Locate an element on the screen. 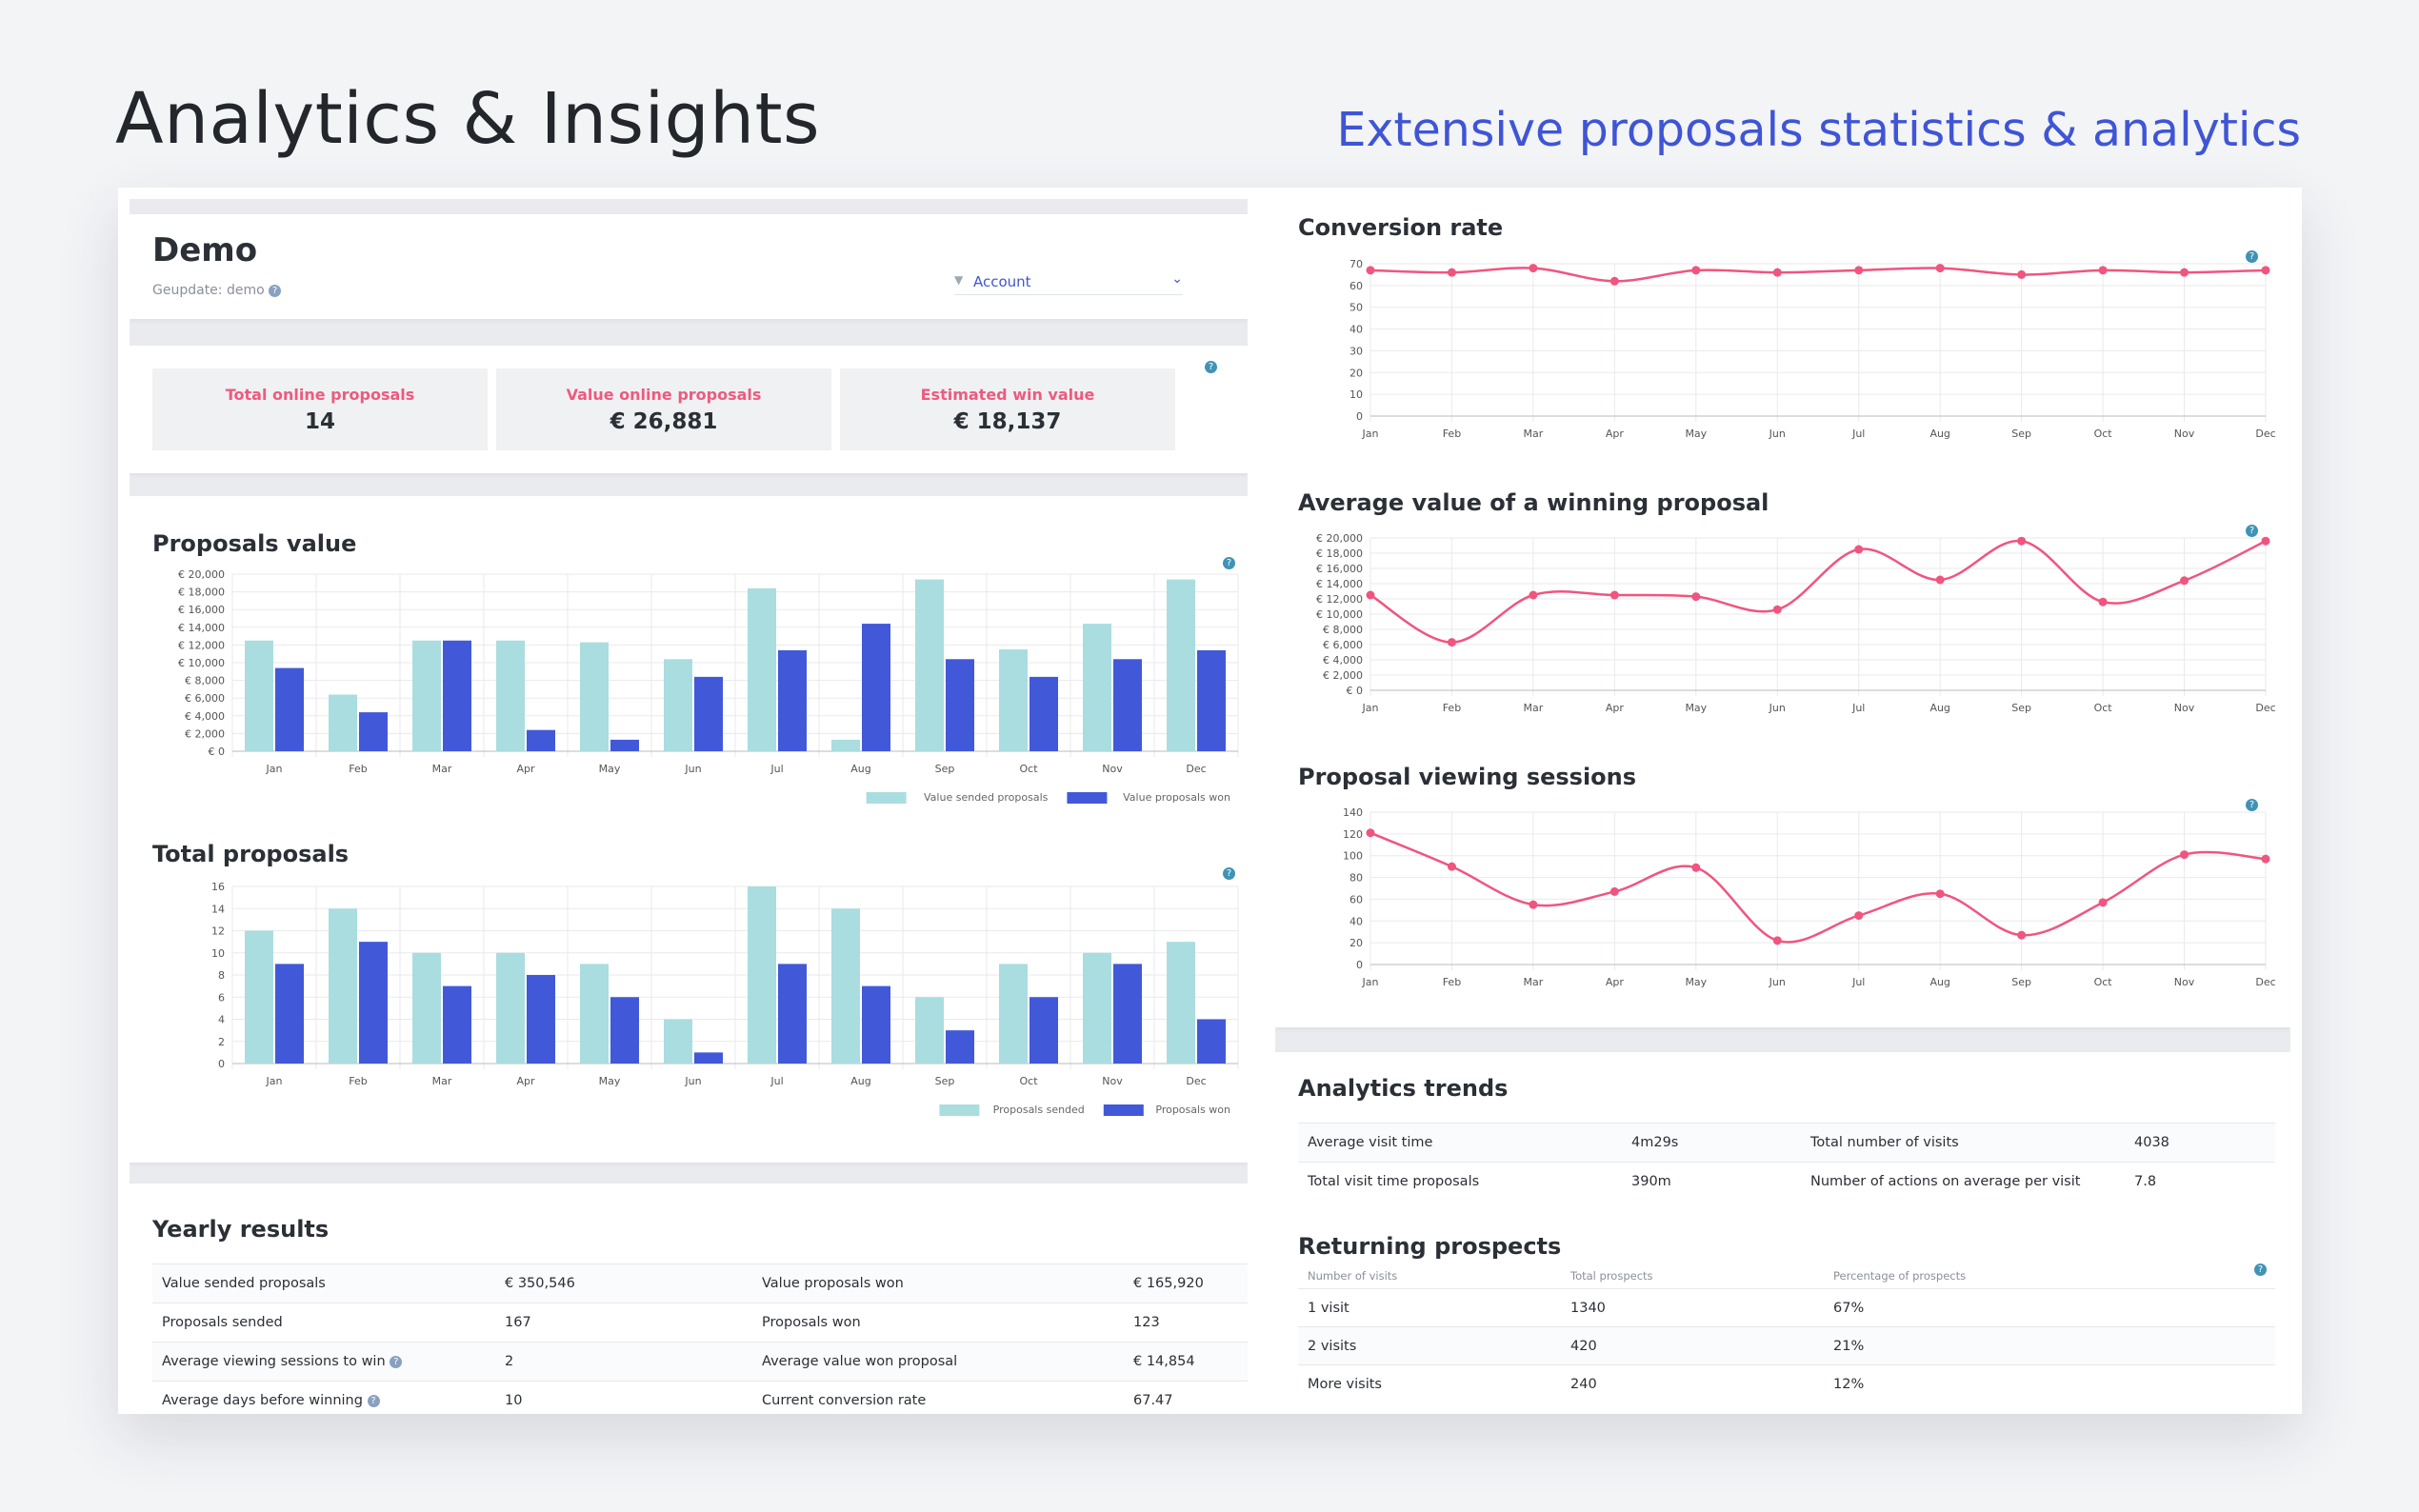  y-tick-label: 12 is located at coordinates (218, 931).